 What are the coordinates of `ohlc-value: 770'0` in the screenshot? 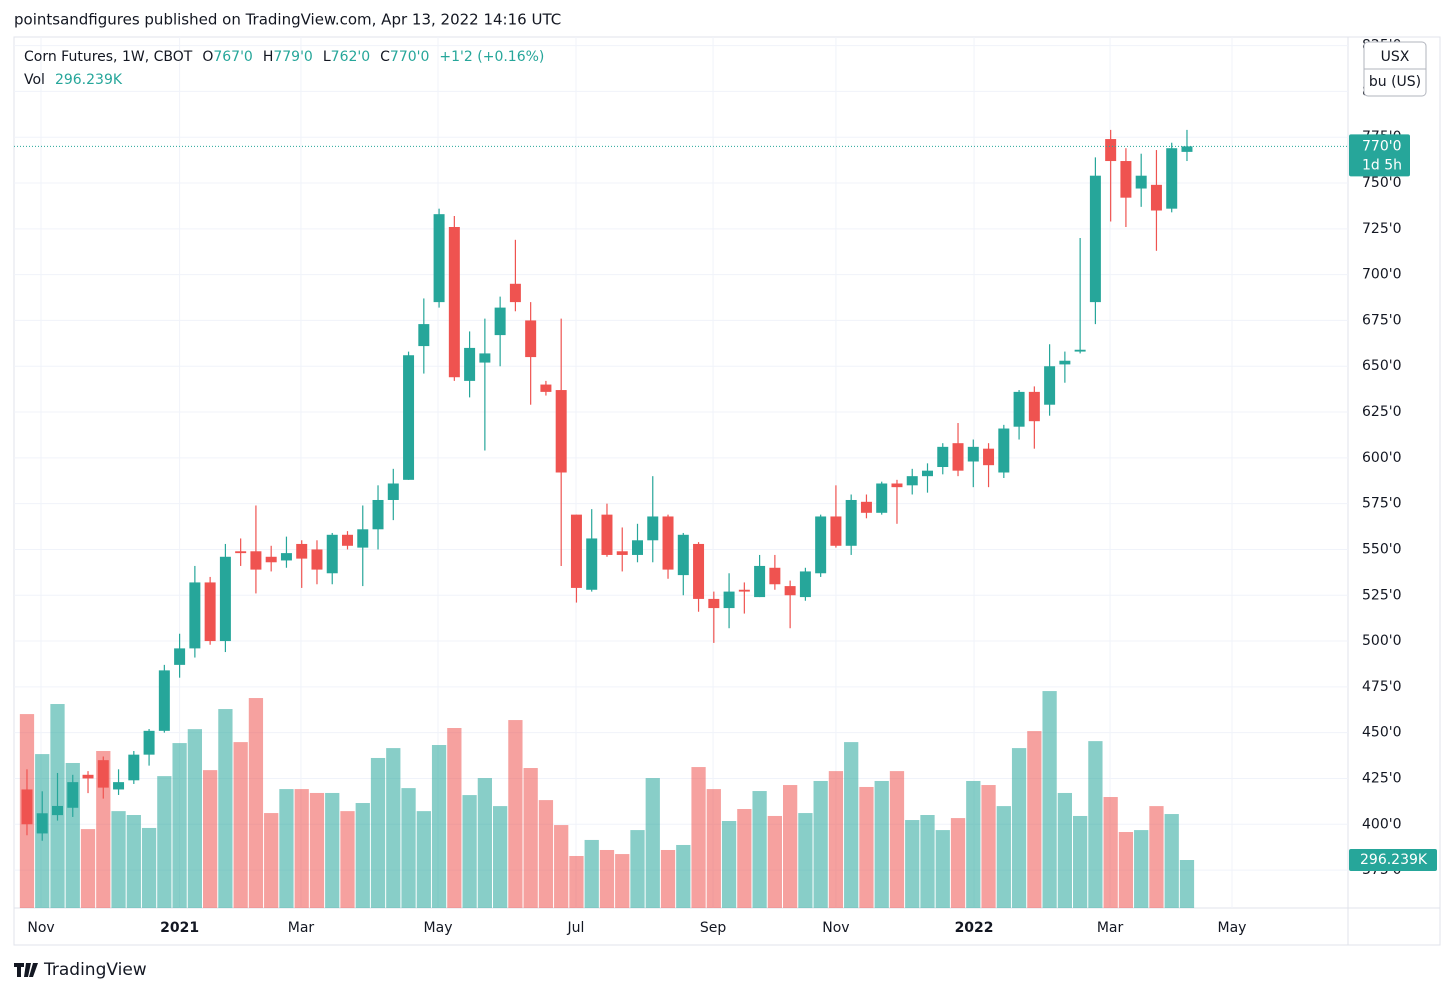 It's located at (409, 57).